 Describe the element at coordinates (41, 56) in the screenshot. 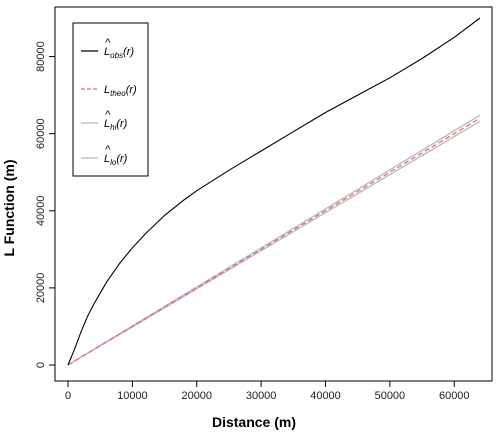

I see `y-tick-label: 80000` at that location.